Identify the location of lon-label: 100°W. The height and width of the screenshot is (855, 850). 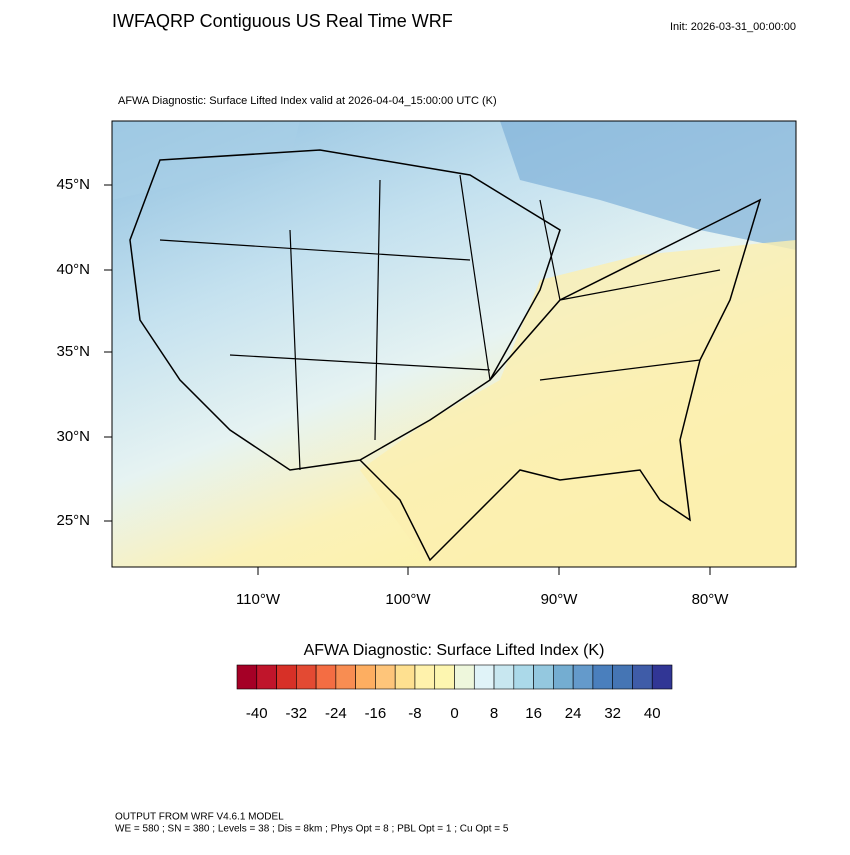
(408, 599).